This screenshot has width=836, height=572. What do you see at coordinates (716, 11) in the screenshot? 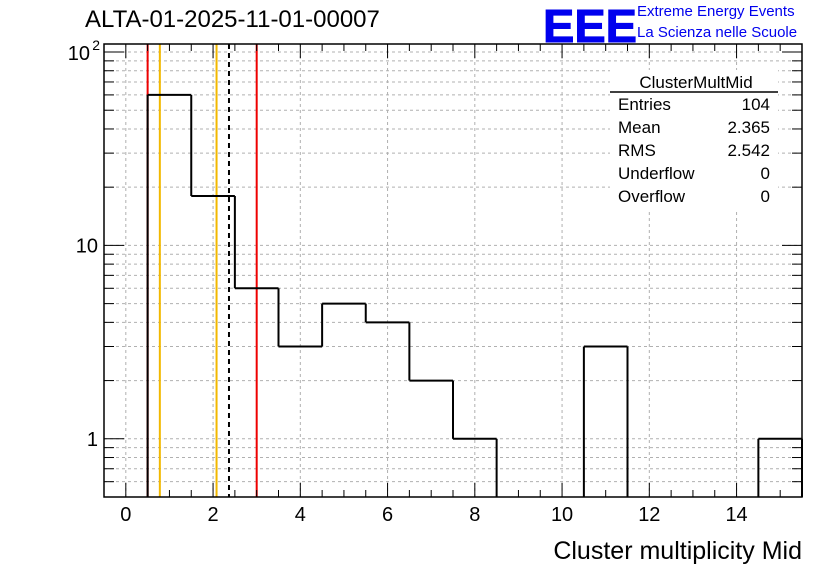
I see `org-name: Extreme Energy Events` at bounding box center [716, 11].